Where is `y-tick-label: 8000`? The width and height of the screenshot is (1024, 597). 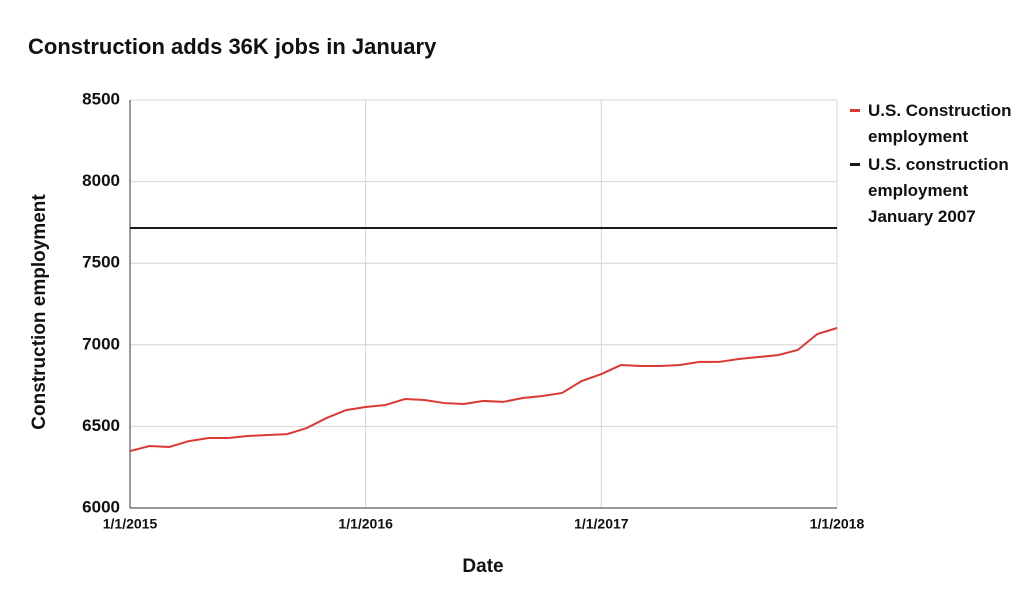
y-tick-label: 8000 is located at coordinates (101, 180).